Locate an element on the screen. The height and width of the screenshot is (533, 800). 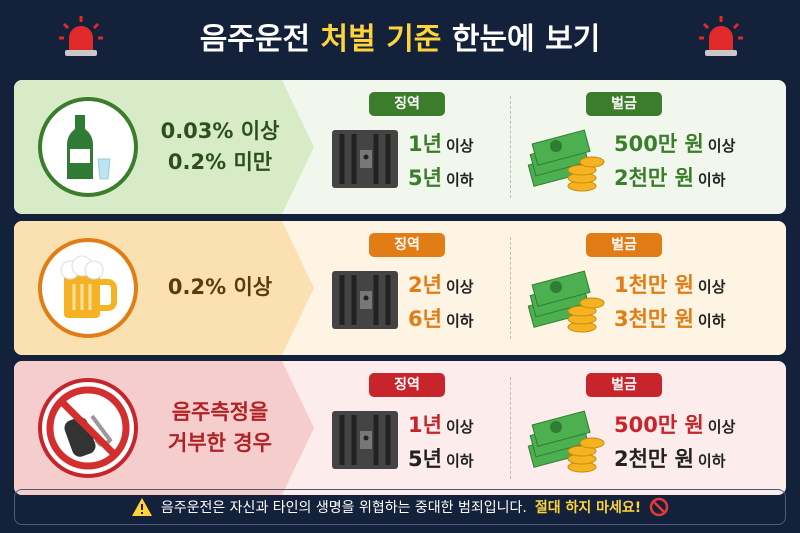
condition-line: 0.2% 이상 is located at coordinates (220, 287).